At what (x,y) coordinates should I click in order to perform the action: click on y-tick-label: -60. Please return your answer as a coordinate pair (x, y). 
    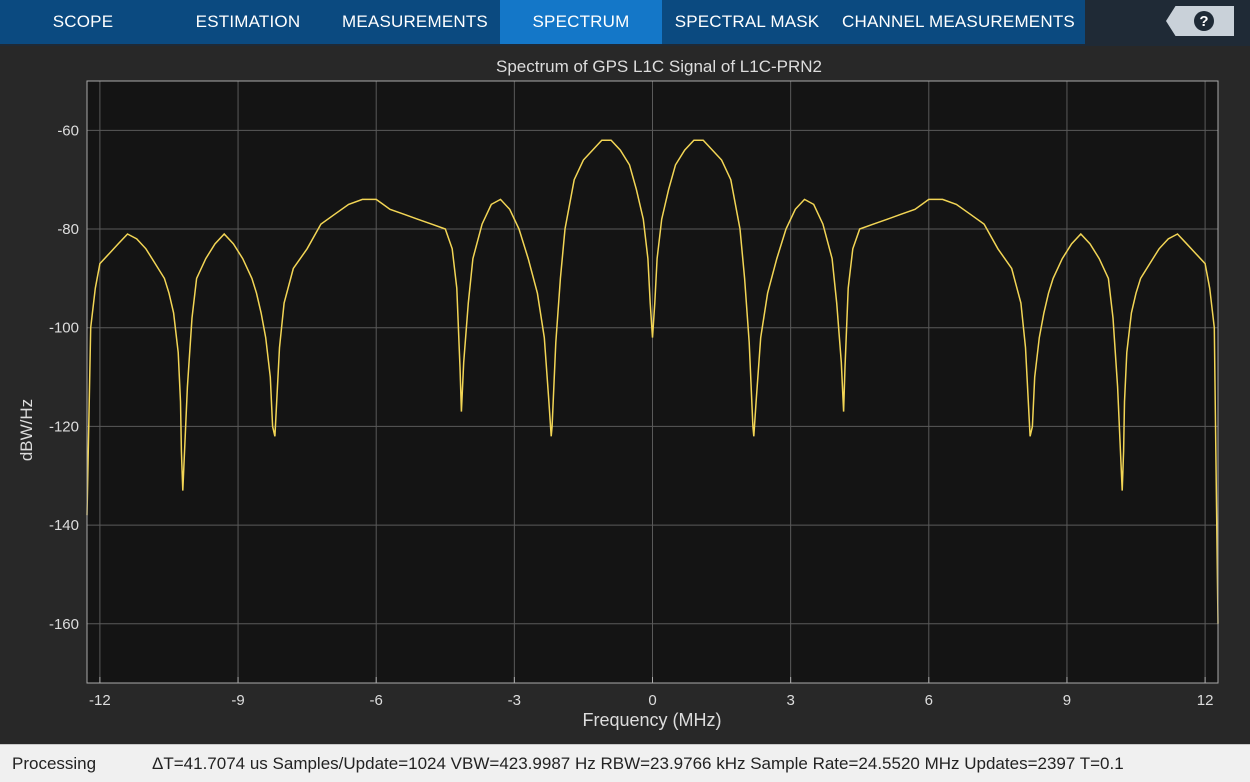
    Looking at the image, I should click on (68, 130).